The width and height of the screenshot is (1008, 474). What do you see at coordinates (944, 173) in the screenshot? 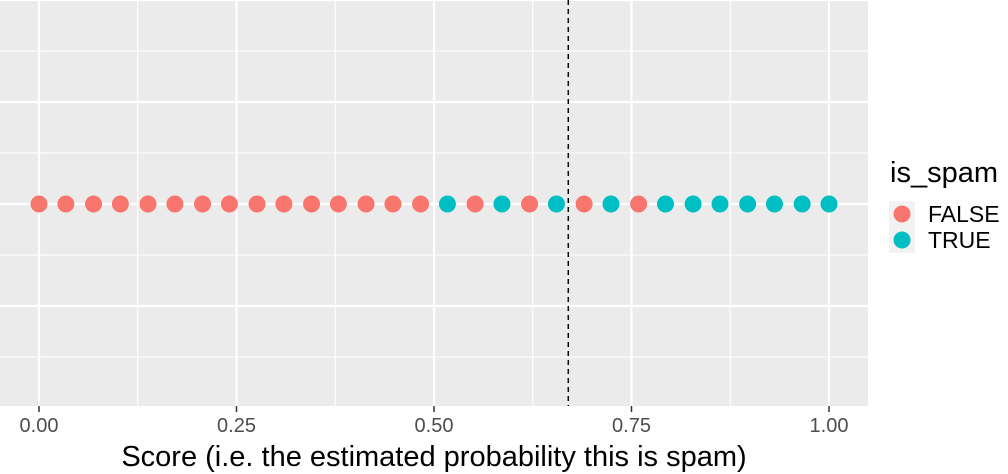
I see `legend-title: is_spam` at bounding box center [944, 173].